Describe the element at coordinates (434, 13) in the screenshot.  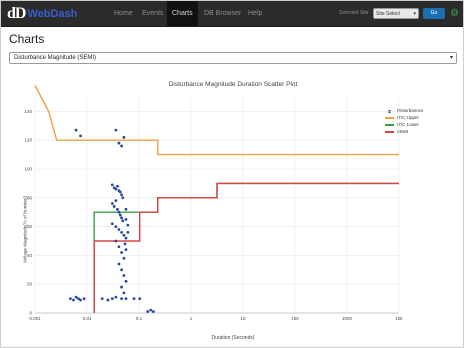
I see `go-button: Go` at that location.